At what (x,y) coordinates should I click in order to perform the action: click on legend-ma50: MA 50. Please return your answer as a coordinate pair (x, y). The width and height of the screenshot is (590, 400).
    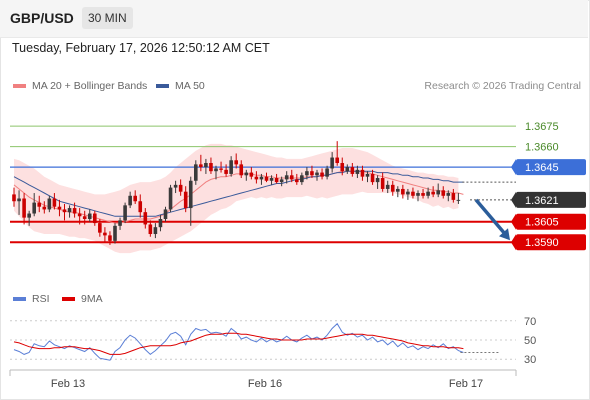
    Looking at the image, I should click on (180, 86).